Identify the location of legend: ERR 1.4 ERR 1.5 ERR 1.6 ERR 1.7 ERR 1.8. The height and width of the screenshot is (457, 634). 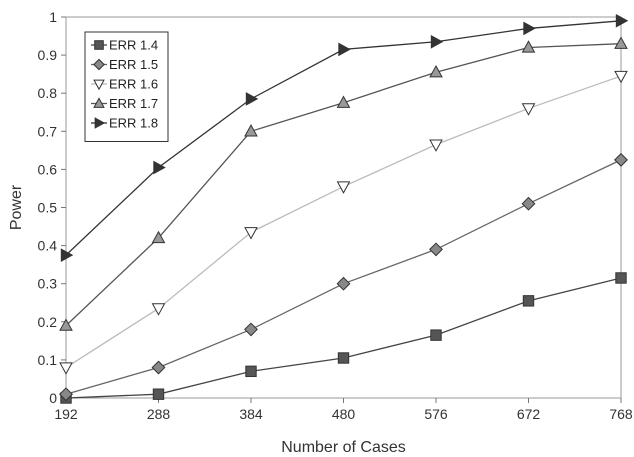
(126, 86).